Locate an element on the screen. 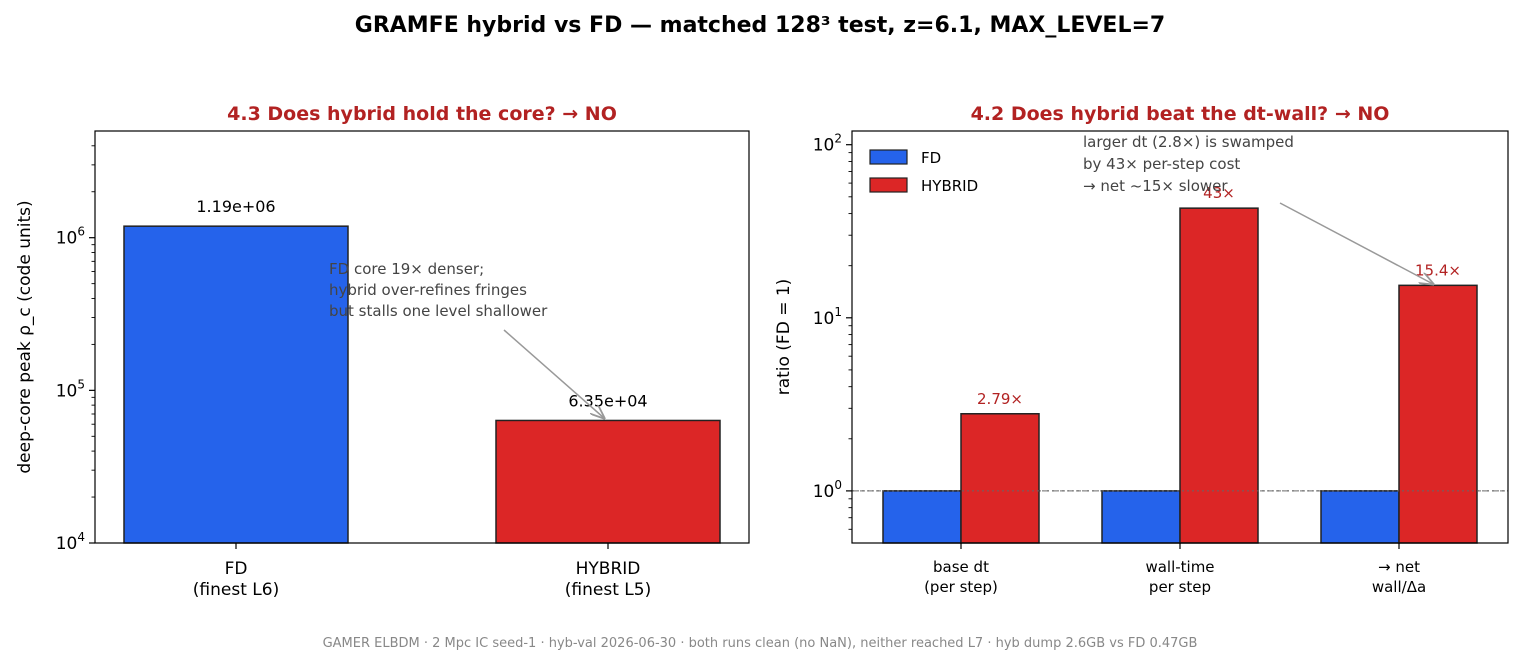  y-tick-label: 10⁶ is located at coordinates (70, 237).